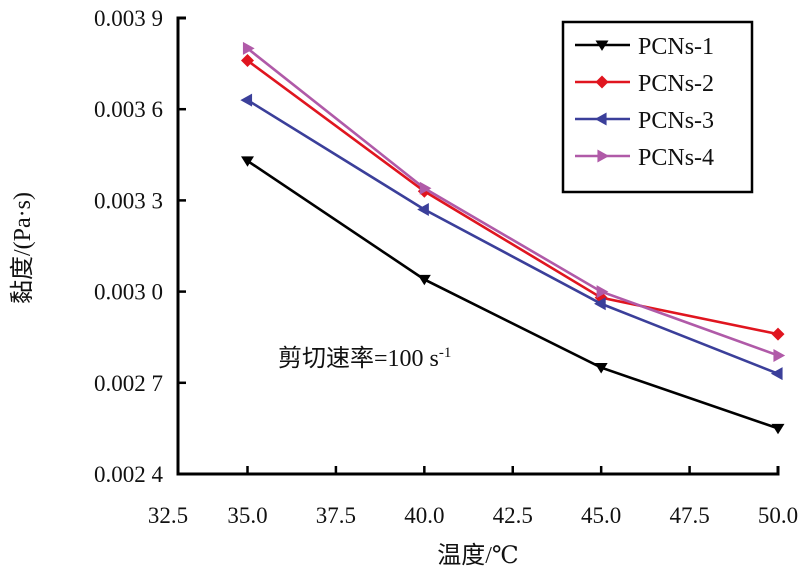 This screenshot has height=581, width=812. Describe the element at coordinates (128, 292) in the screenshot. I see `y-tick-label: 0.003 0` at that location.